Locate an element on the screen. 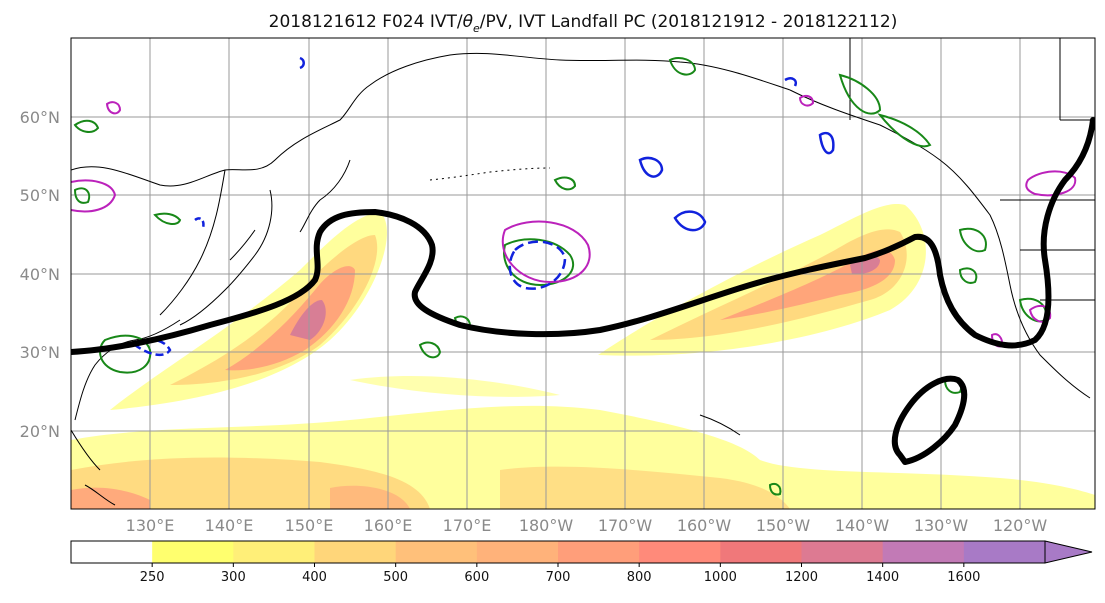 This screenshot has height=603, width=1105. lon-label: 120°W is located at coordinates (1020, 525).